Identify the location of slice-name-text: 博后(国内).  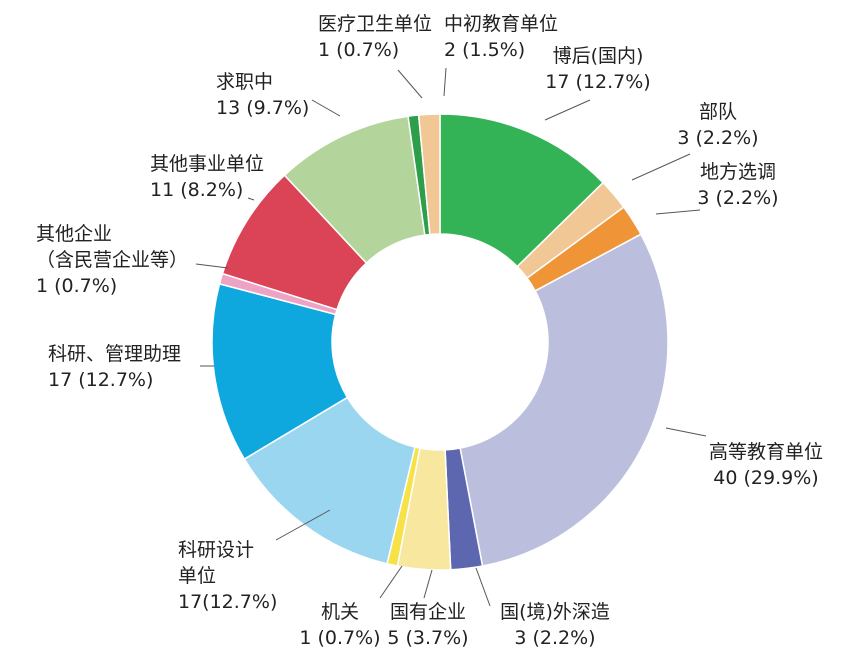
(598, 56).